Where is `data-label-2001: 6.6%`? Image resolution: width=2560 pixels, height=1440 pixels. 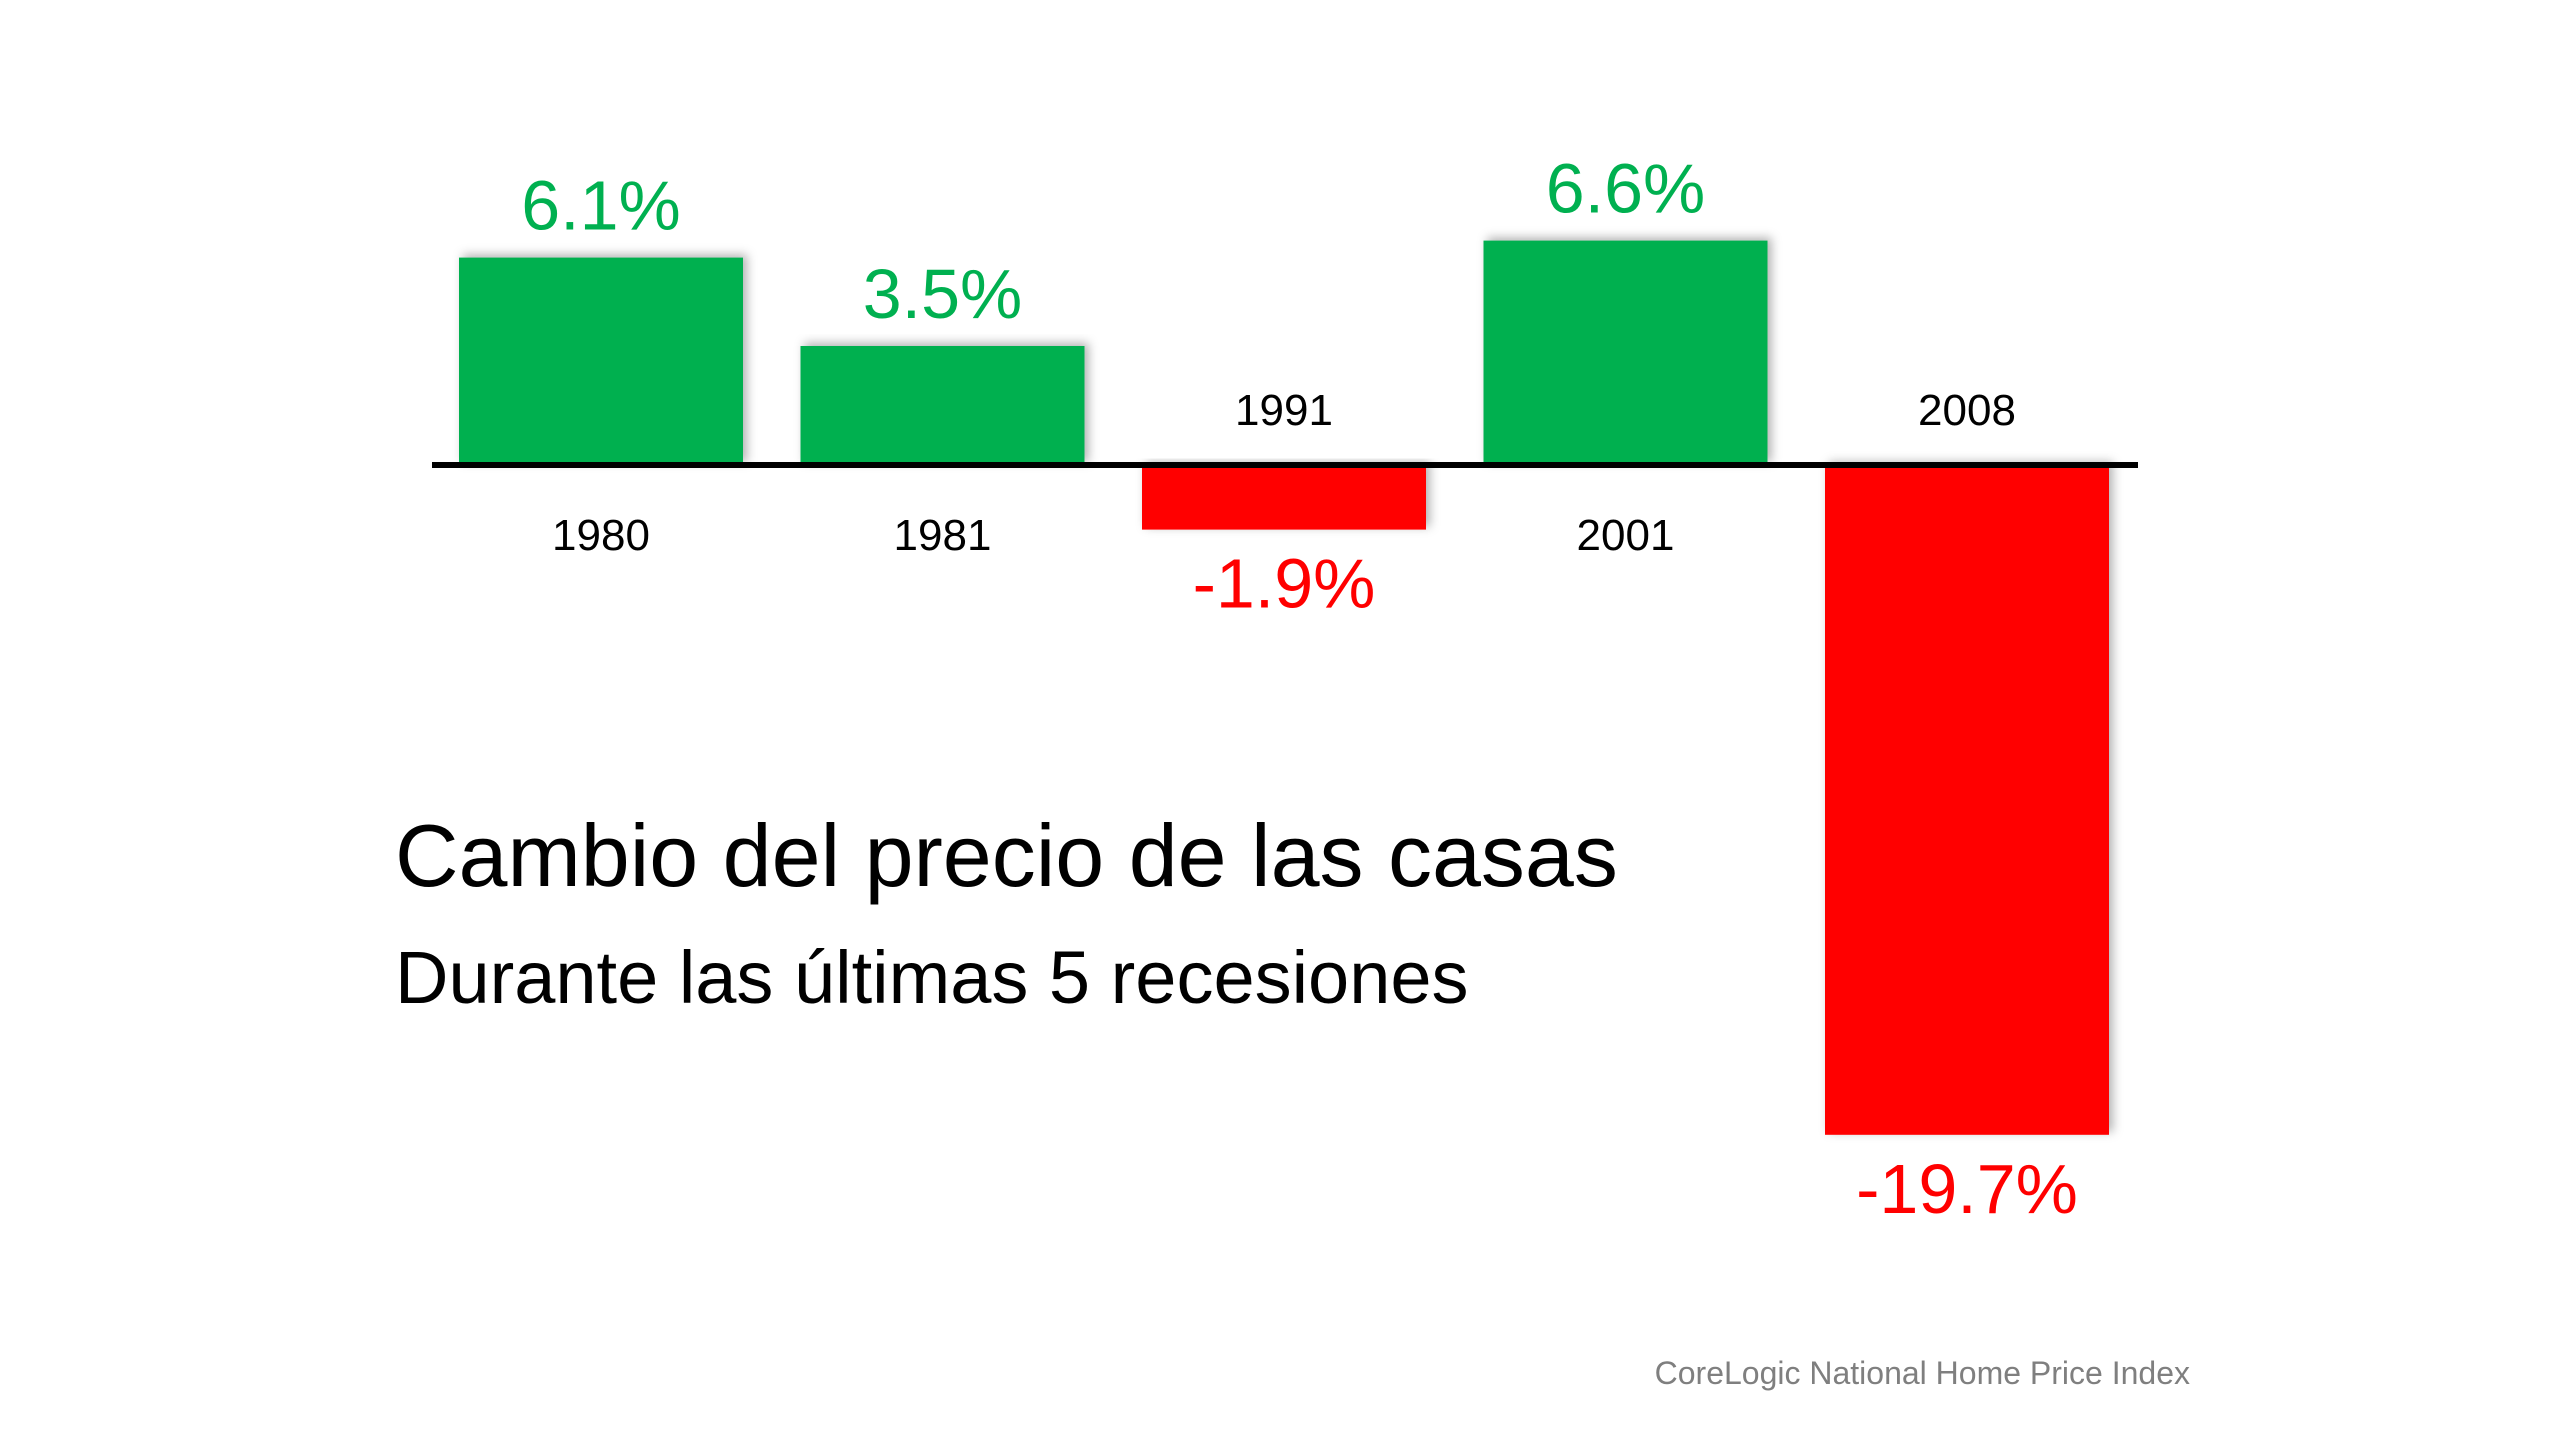 data-label-2001: 6.6% is located at coordinates (1626, 189).